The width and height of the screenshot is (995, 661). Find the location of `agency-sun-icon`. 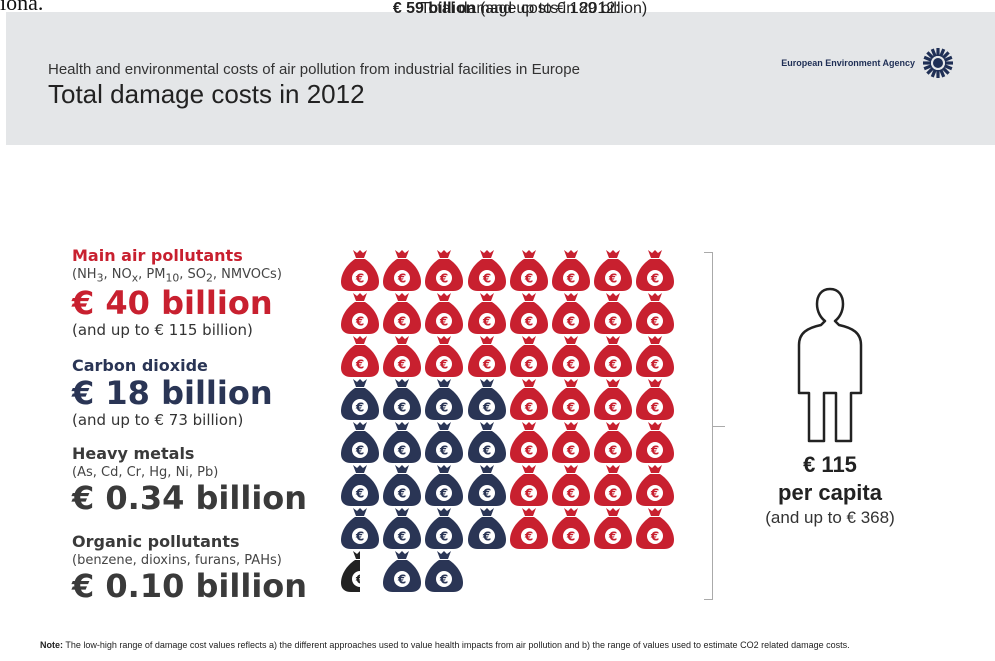

agency-sun-icon is located at coordinates (938, 63).